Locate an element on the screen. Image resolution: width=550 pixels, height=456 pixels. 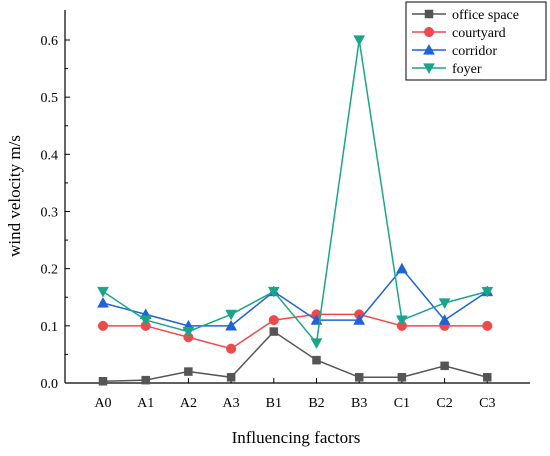
series-office-space is located at coordinates (295, 356).